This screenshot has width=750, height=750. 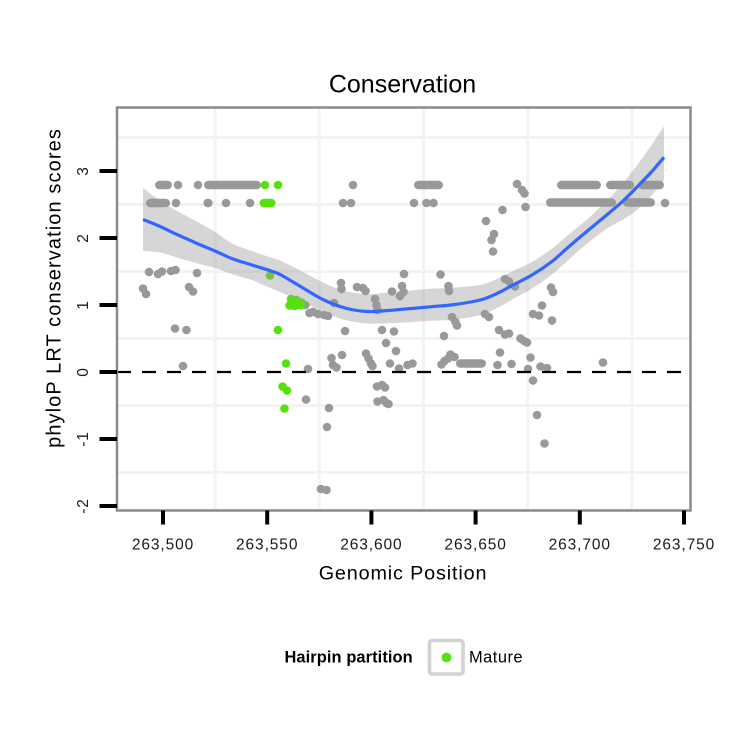 I want to click on svg-text: 263,500, so click(x=163, y=545).